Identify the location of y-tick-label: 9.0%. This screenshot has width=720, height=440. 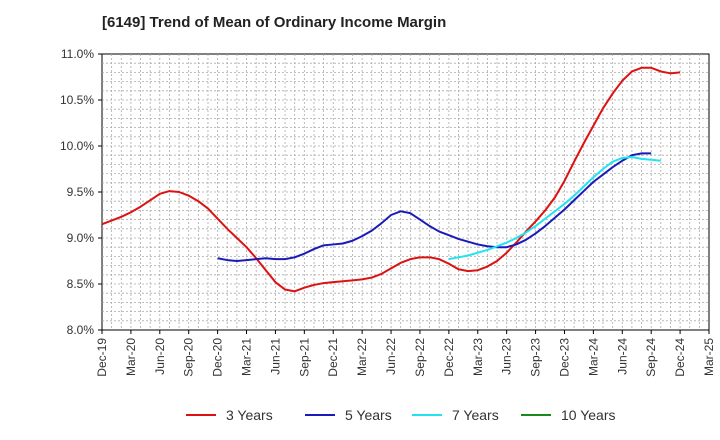
(81, 238).